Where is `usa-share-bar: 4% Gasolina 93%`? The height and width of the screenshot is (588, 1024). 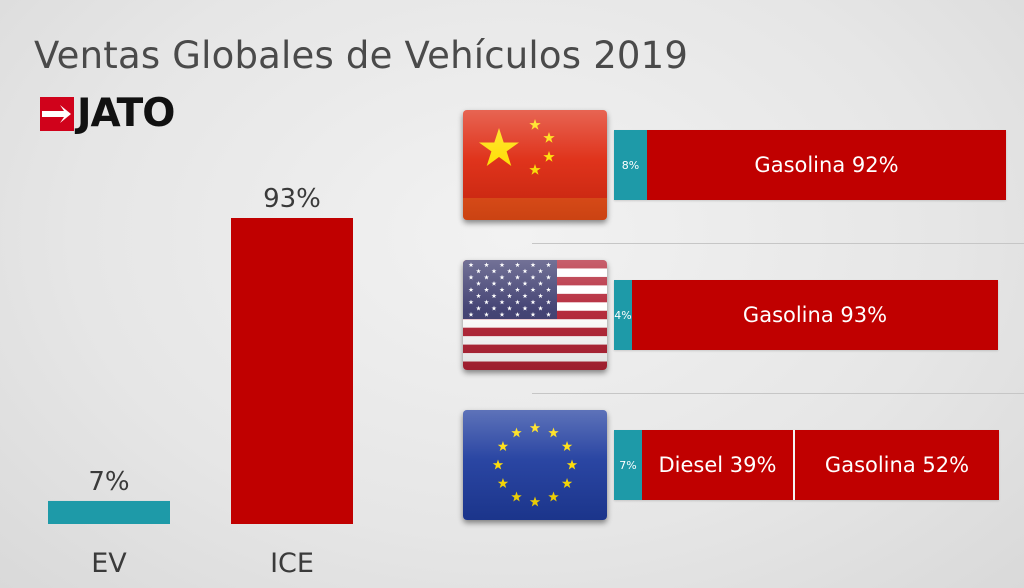
usa-share-bar: 4% Gasolina 93% is located at coordinates (806, 315).